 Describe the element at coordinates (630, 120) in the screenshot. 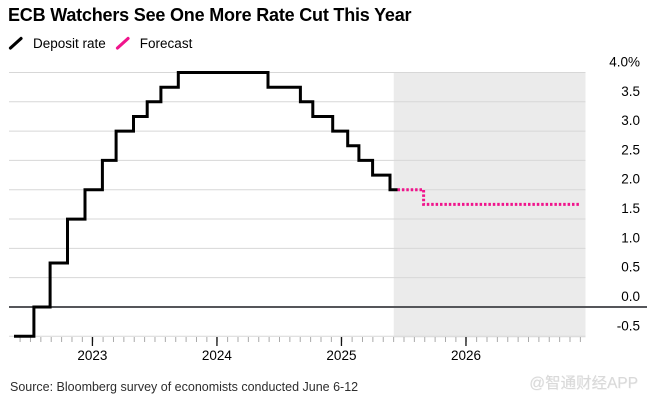

I see `y-axis-label: 3.0` at that location.